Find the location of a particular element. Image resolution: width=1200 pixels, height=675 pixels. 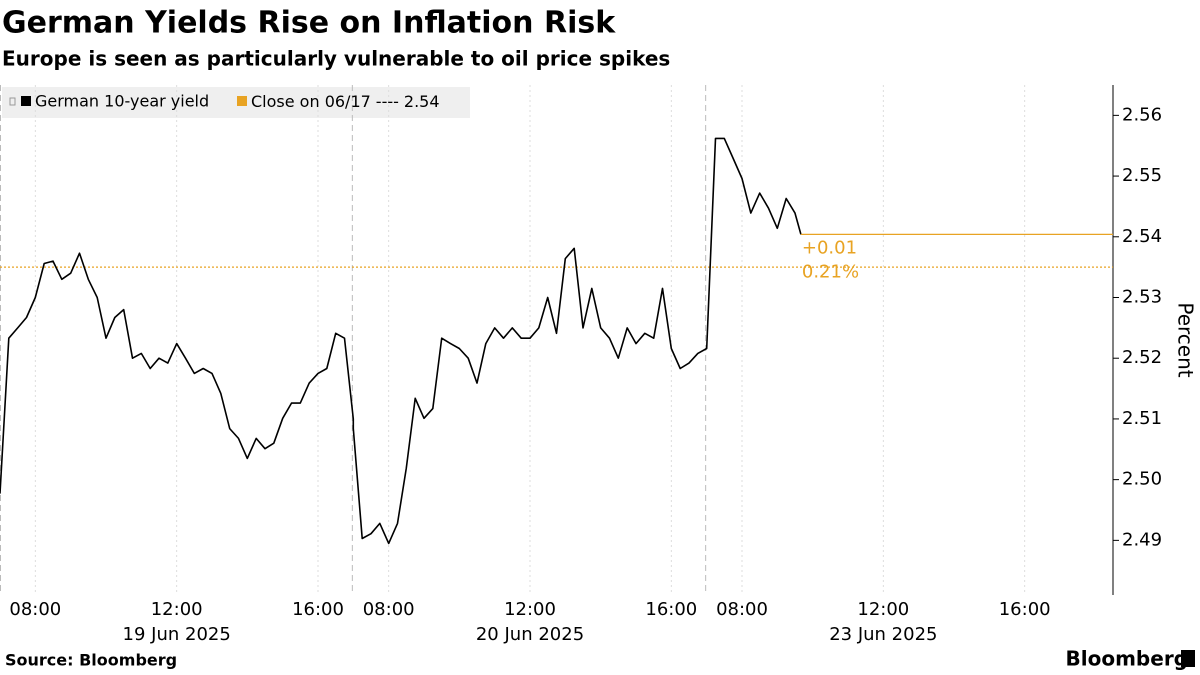

legend-label: German 10-year yield is located at coordinates (122, 101).